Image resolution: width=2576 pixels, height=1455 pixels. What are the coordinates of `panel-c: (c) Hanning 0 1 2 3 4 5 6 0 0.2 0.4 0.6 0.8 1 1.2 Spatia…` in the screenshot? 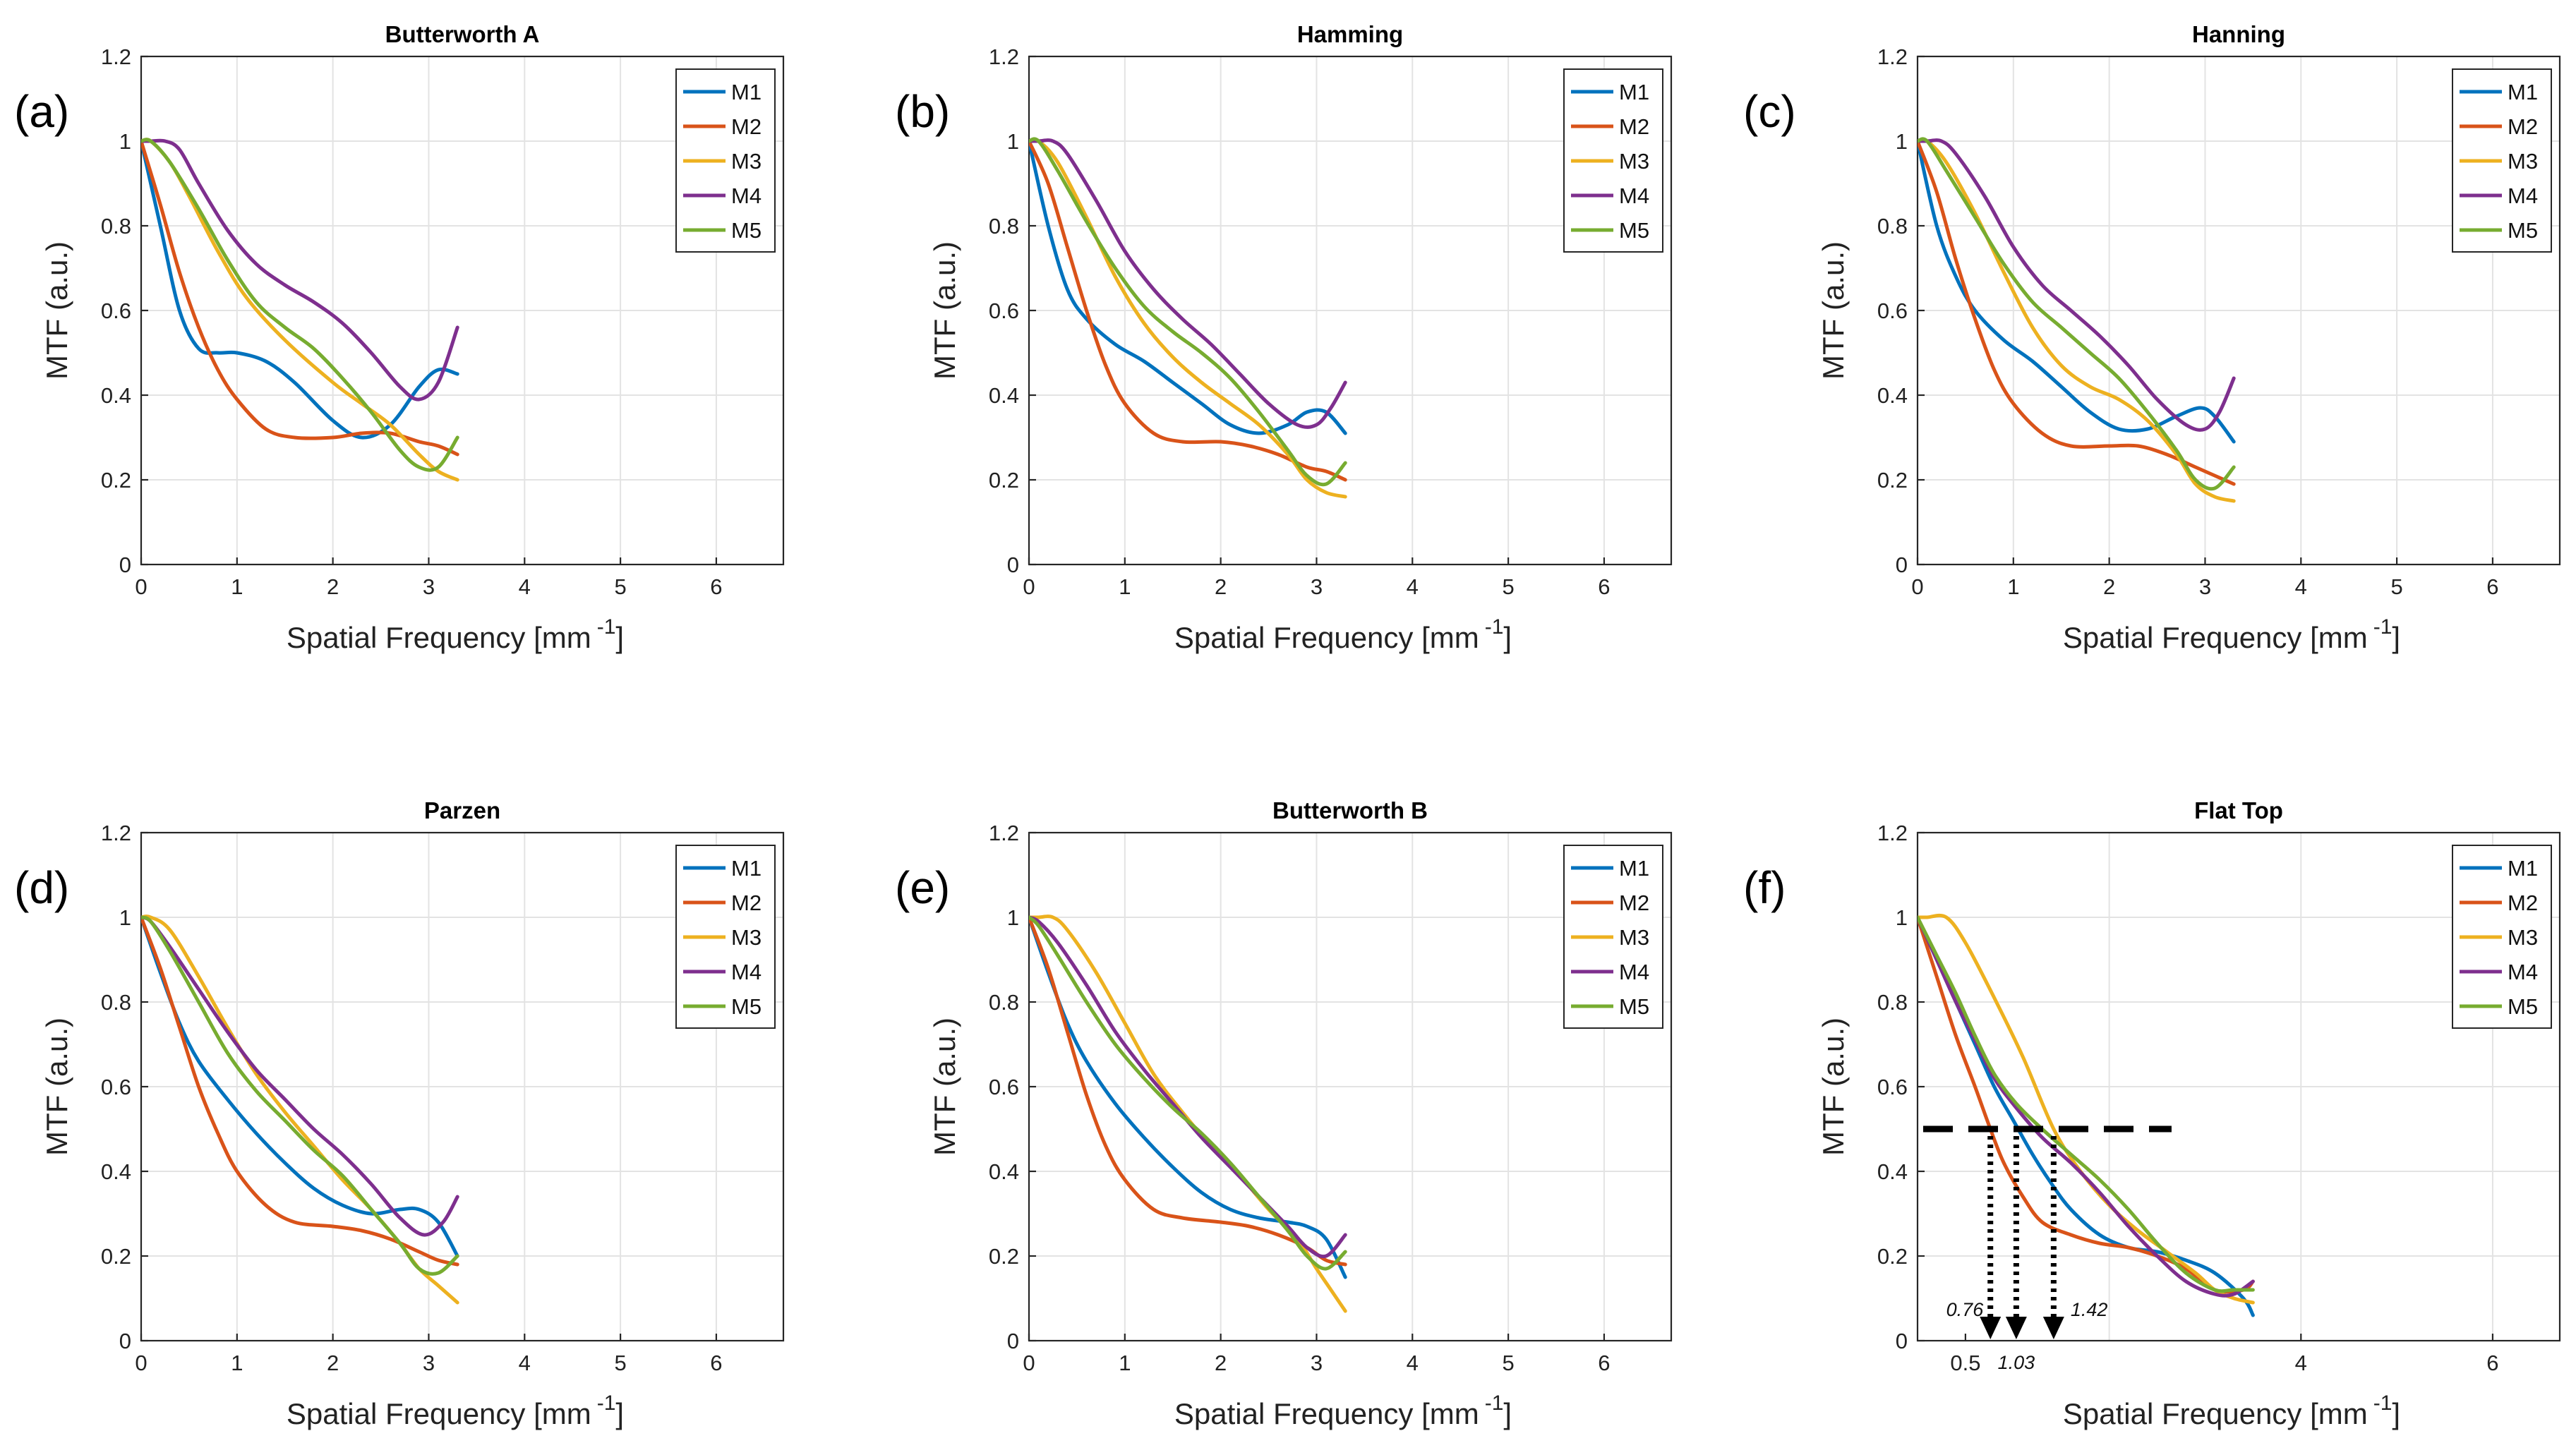 It's located at (2152, 337).